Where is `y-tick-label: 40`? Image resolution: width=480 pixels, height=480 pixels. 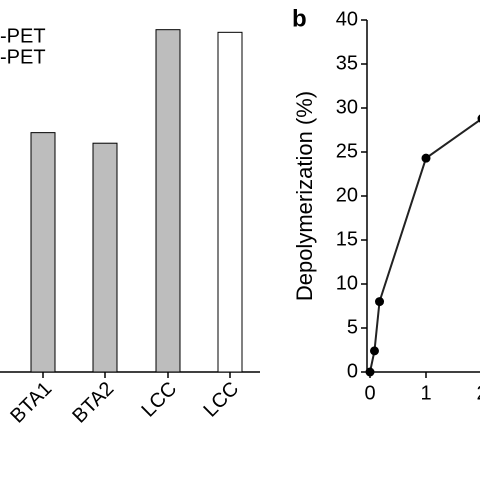 y-tick-label: 40 is located at coordinates (347, 19).